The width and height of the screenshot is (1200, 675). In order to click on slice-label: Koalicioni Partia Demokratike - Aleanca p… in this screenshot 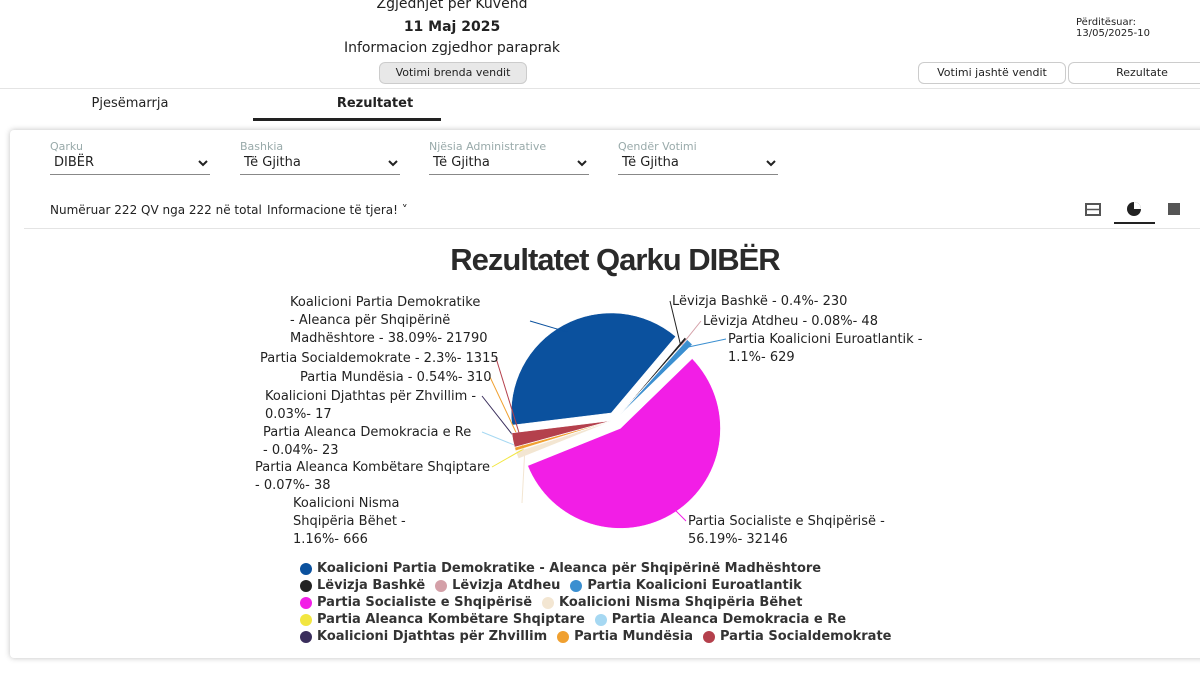, I will do `click(389, 320)`.